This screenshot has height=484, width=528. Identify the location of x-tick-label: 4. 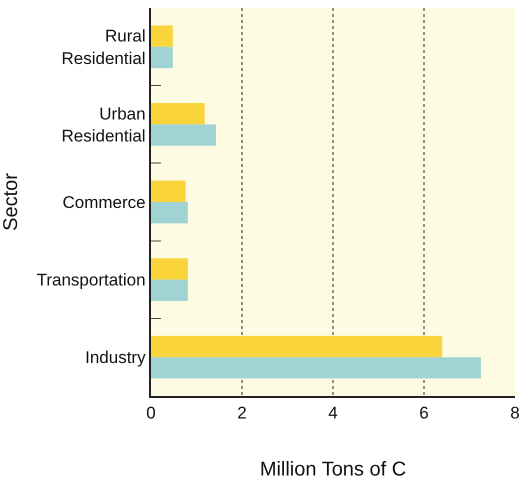
(333, 412).